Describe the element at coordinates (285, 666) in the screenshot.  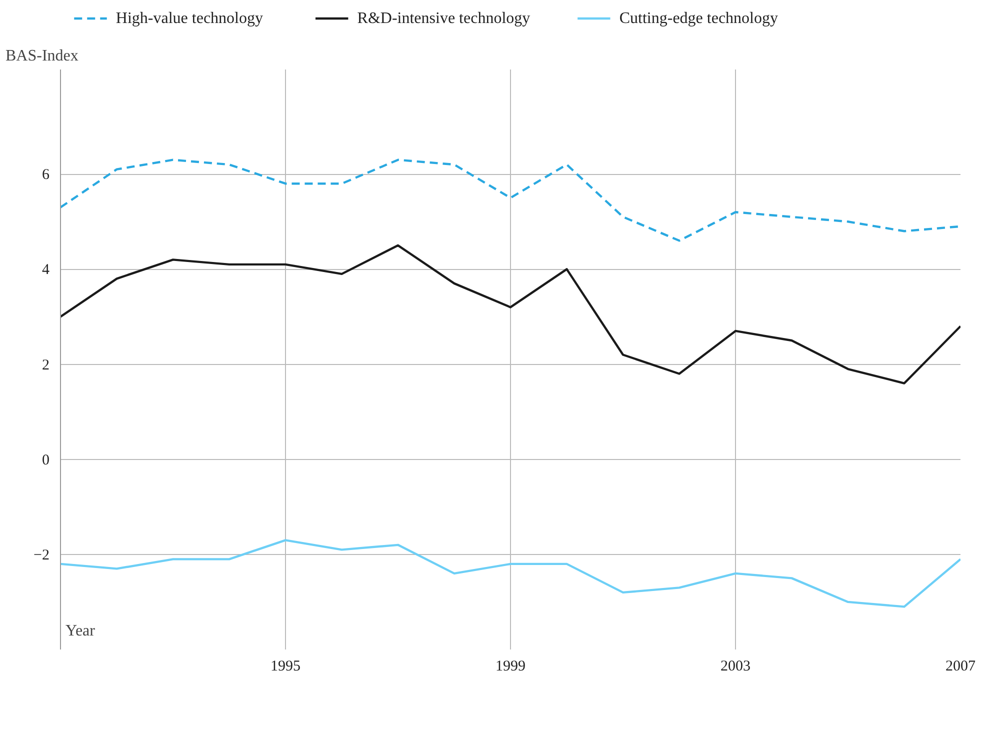
I see `x-tick-label: 1995` at that location.